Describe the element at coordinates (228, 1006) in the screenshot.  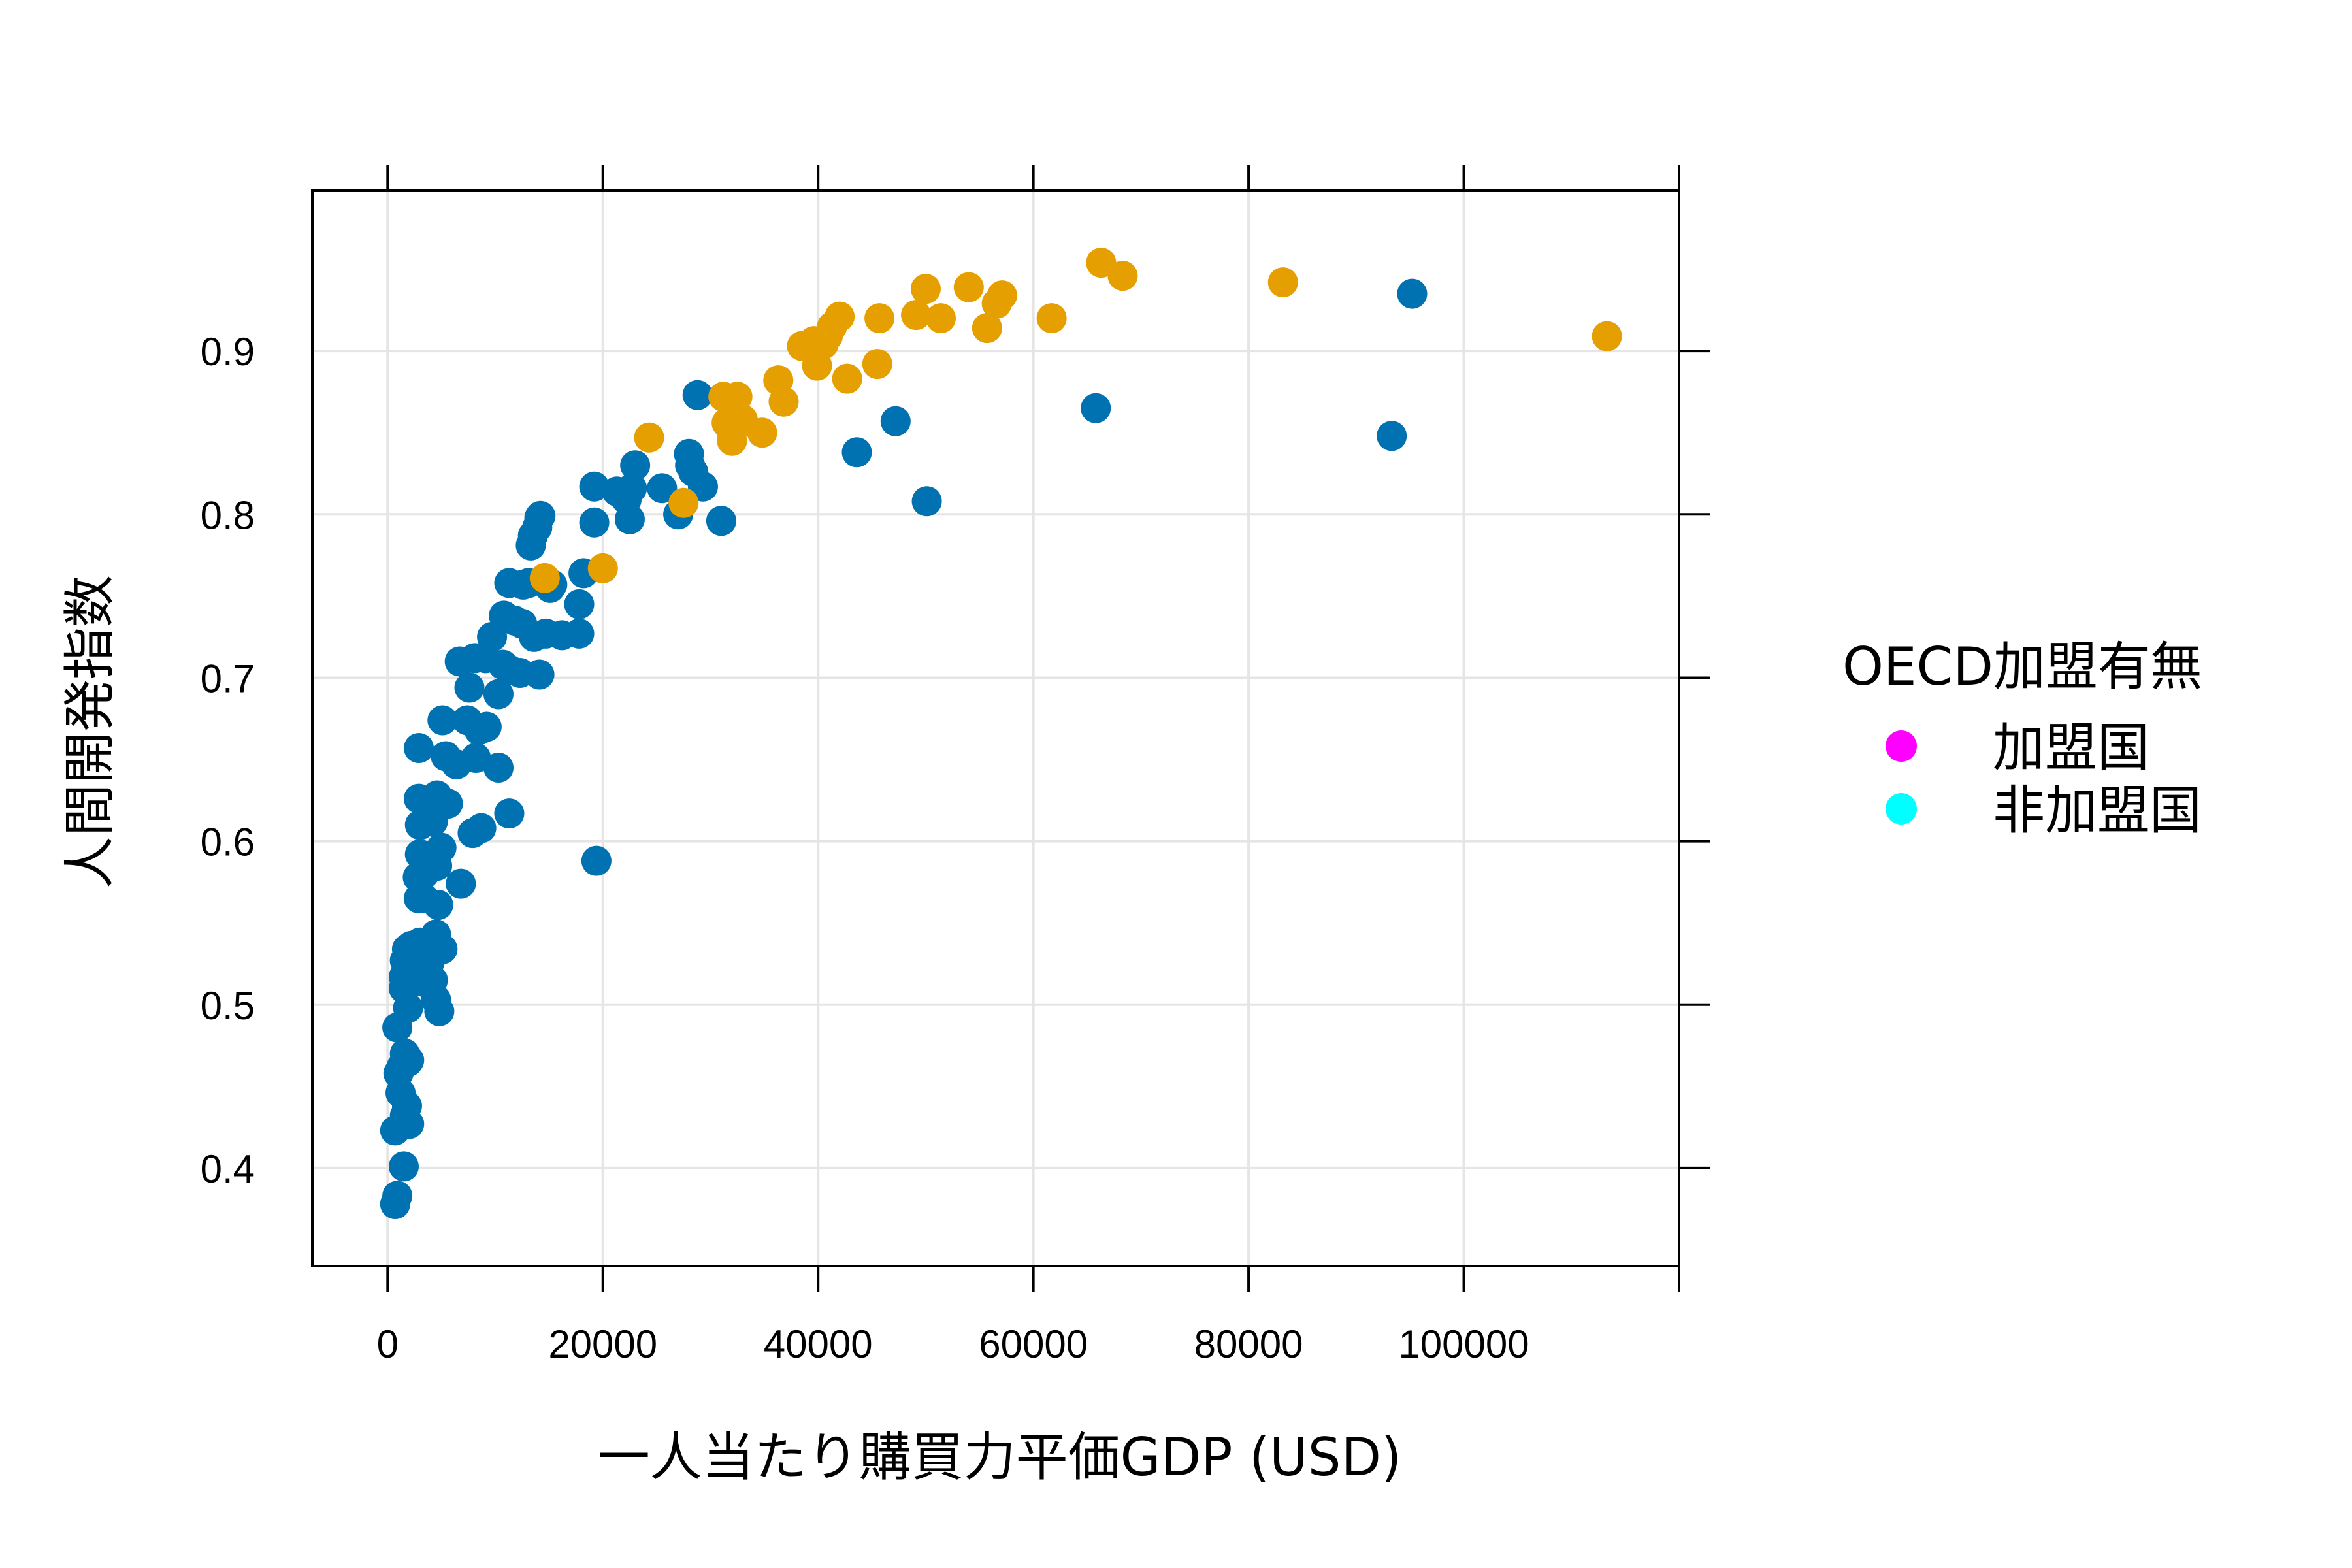
I see `y-tick-label: 0.5` at that location.